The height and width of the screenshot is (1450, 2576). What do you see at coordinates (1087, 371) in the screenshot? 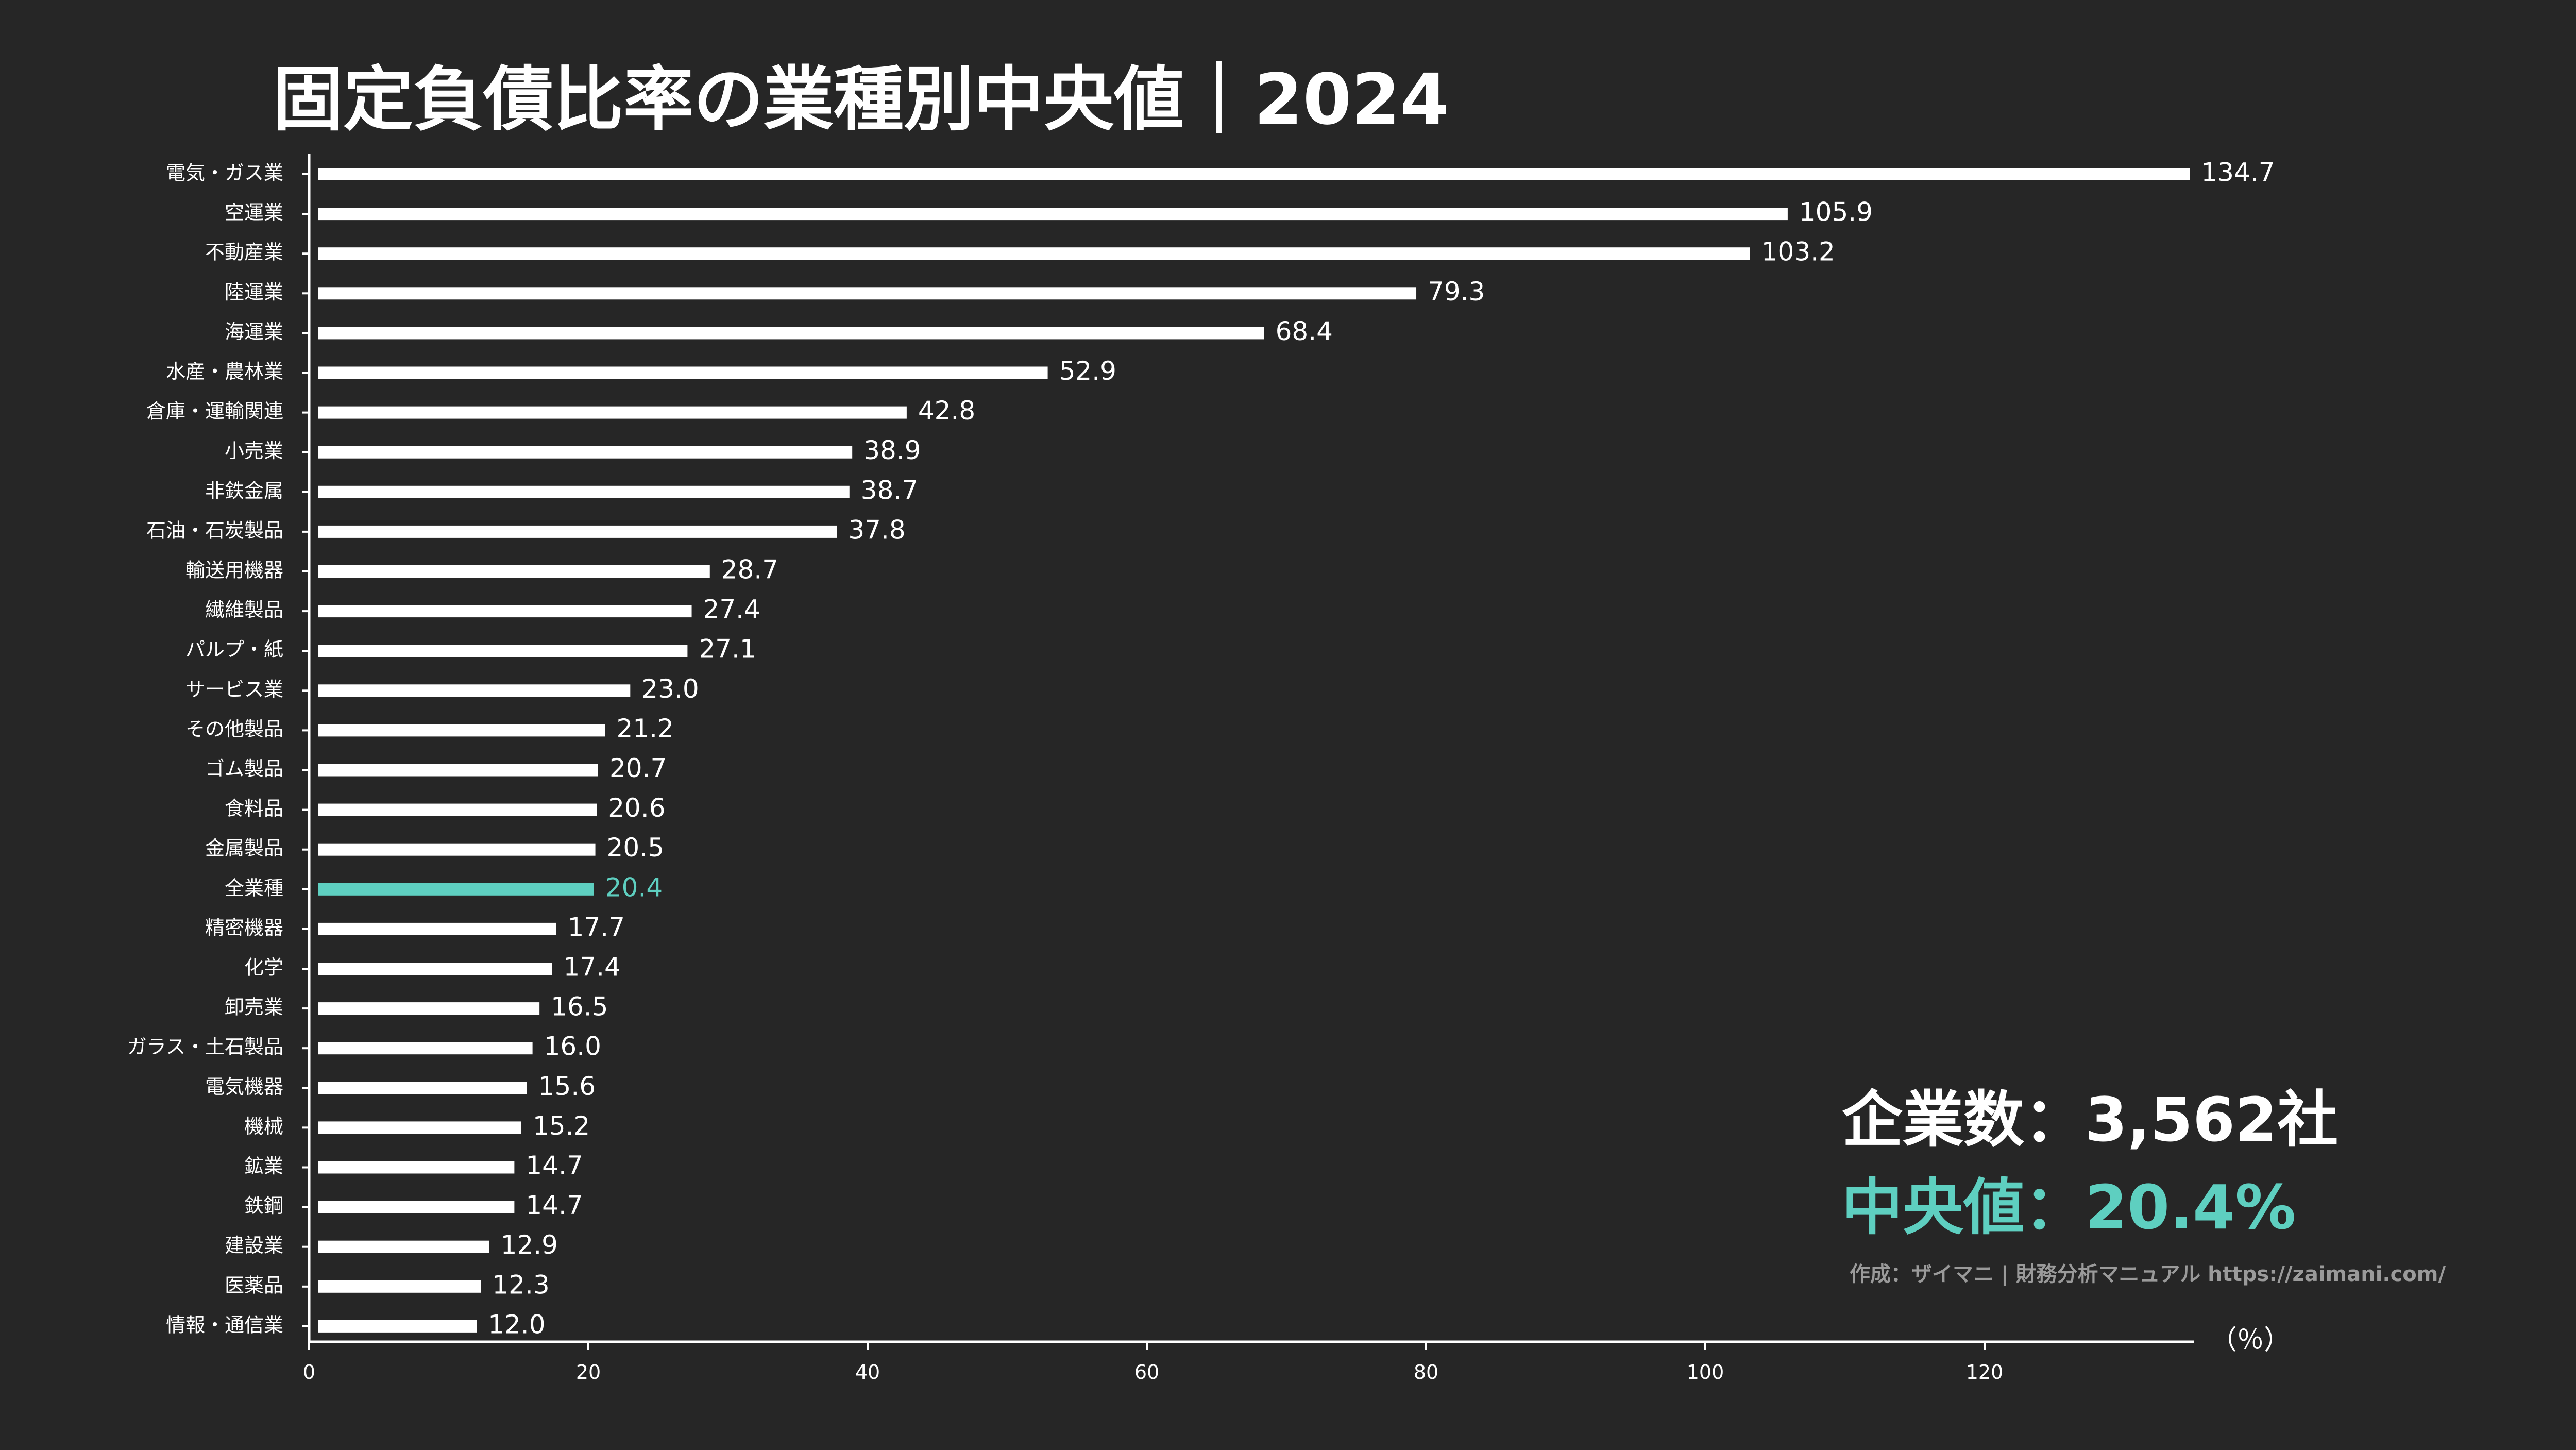
I see `value-label: 52.9` at bounding box center [1087, 371].